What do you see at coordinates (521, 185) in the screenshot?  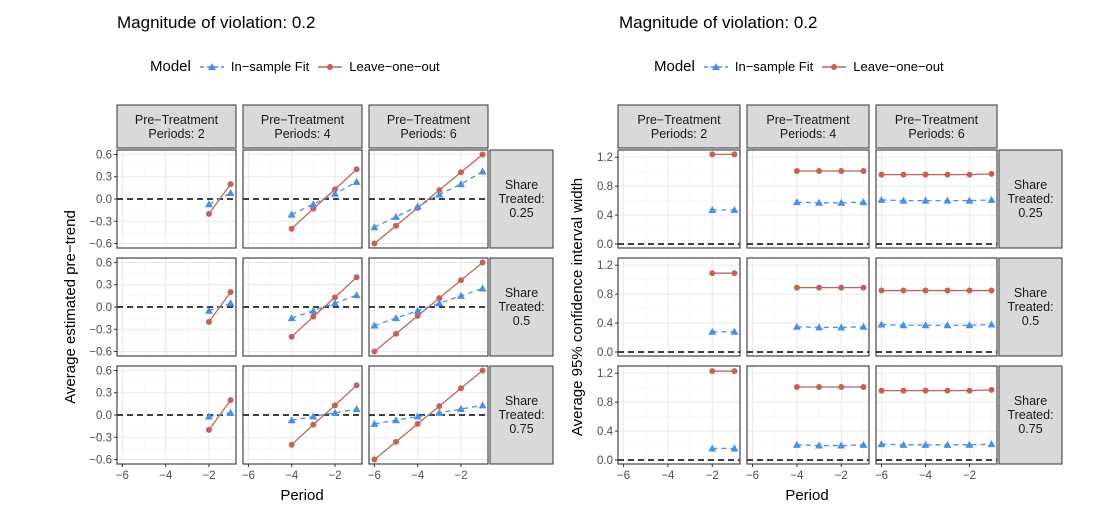 I see `facet-strip-row-label: Share` at bounding box center [521, 185].